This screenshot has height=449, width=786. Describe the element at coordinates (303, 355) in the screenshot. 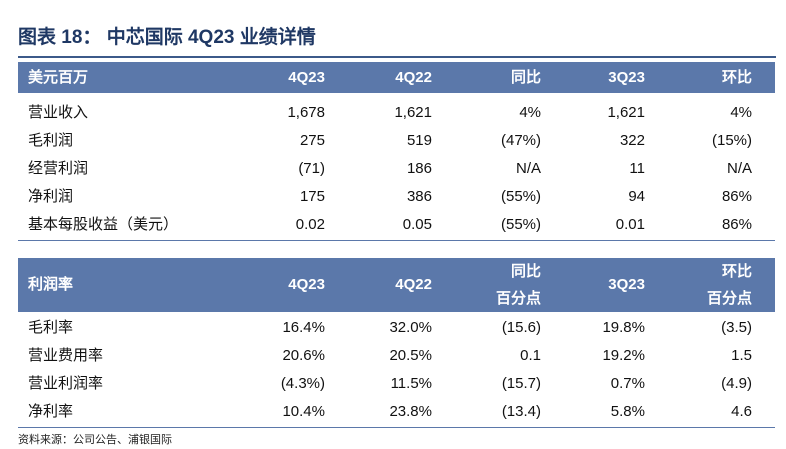

I see `cell-value: 20.6%` at that location.